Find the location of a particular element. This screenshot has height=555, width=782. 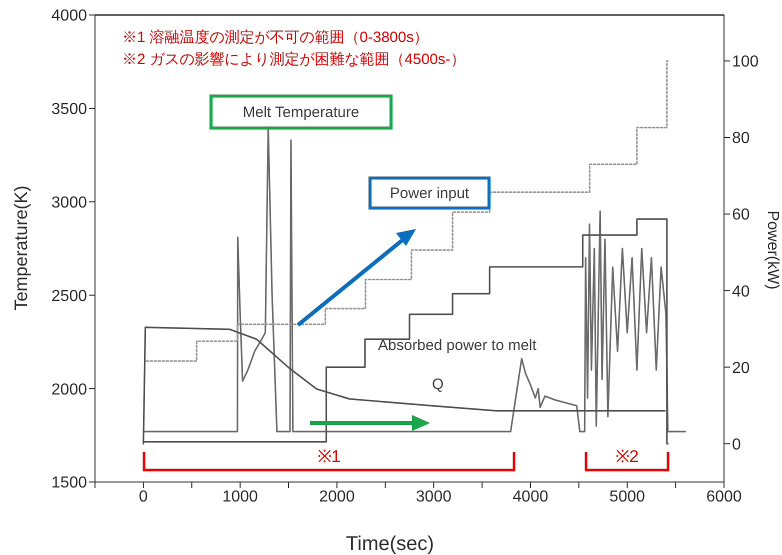

annotation: ※2 ガスの影響により測定が困難な範囲（4500s-） is located at coordinates (294, 59).